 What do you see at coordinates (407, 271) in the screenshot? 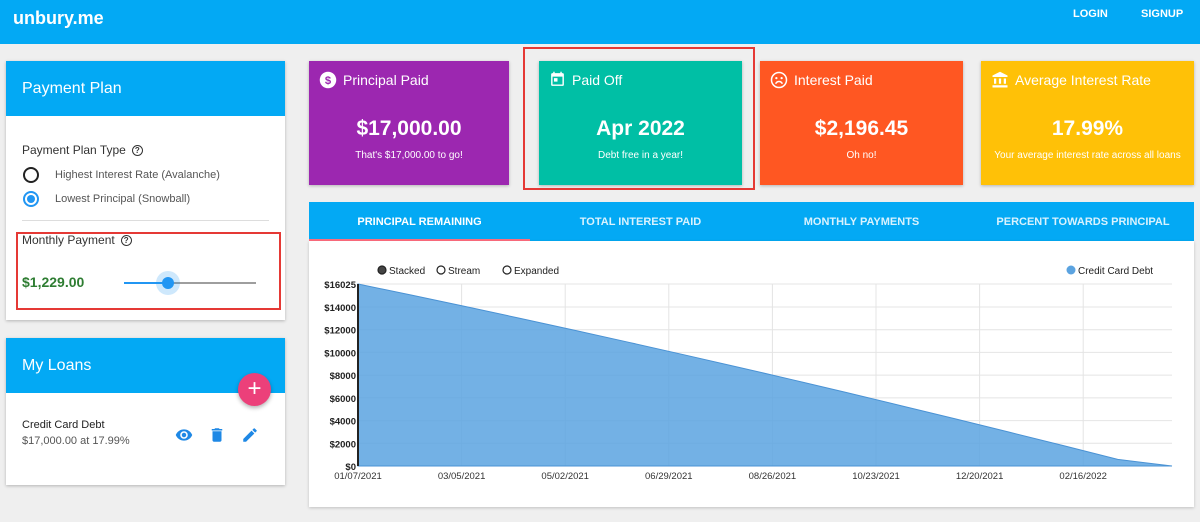
I see `chart-mode-label-stacked: Stacked` at bounding box center [407, 271].